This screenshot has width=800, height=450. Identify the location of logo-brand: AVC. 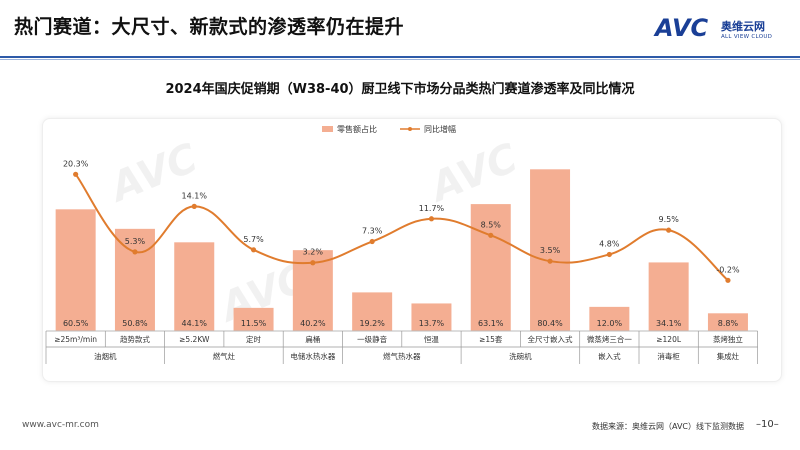
(682, 28).